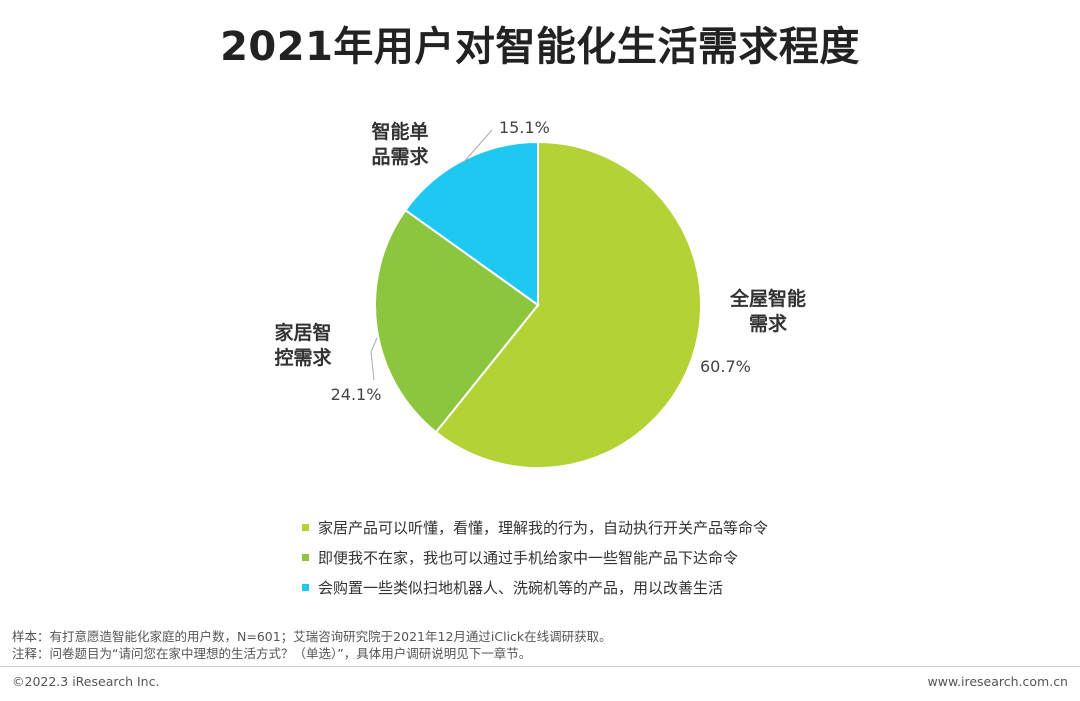 The height and width of the screenshot is (701, 1080). I want to click on legend-item-single-product: 会购置一些类似扫地机器人、洗碗机等的产品，用以改善生活, so click(535, 587).